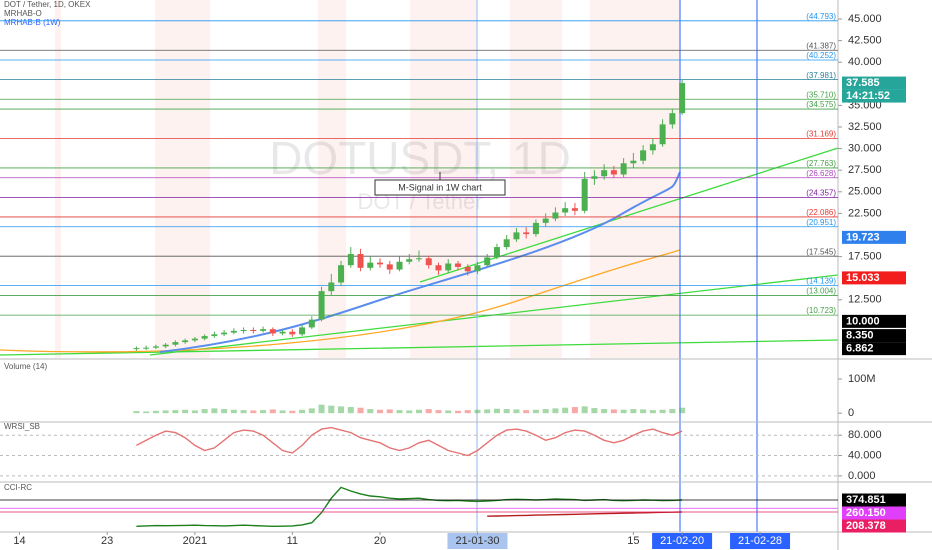 The width and height of the screenshot is (932, 550). I want to click on x-tick-label: 21-01-30, so click(477, 541).